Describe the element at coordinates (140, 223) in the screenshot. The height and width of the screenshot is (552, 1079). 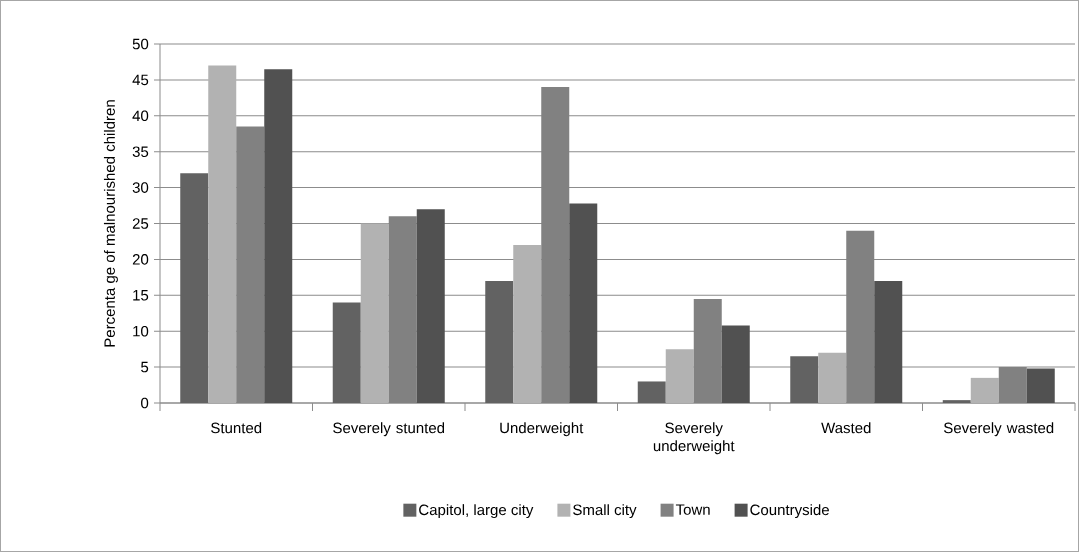
I see `y-tick-label: 25` at that location.